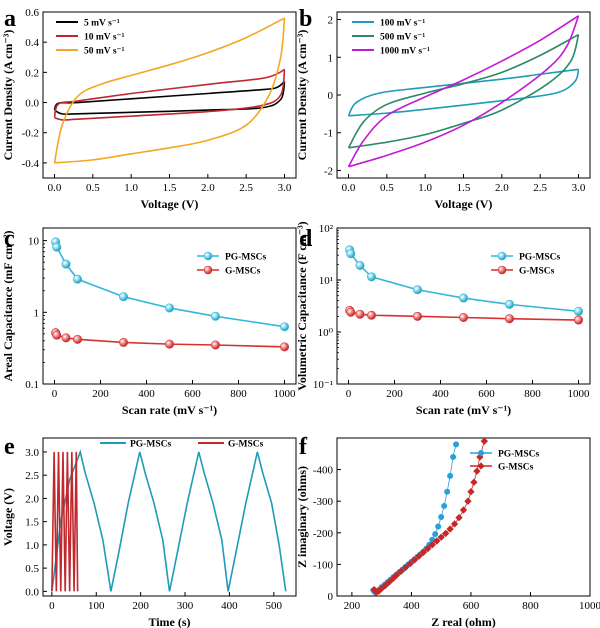  What do you see at coordinates (502, 188) in the screenshot?
I see `panel-b-xtick-label: 2.0` at bounding box center [502, 188].